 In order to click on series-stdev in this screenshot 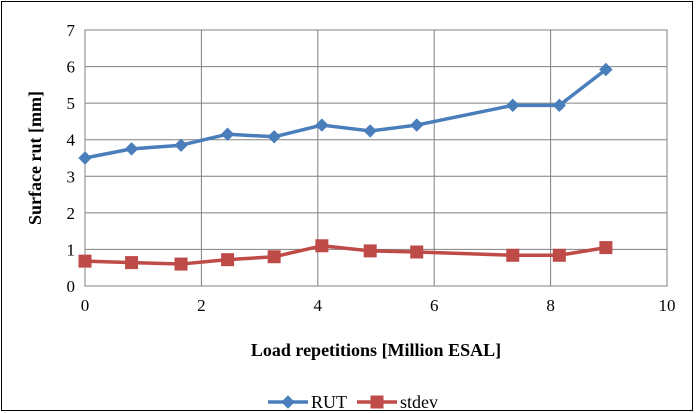, I will do `click(345, 255)`.